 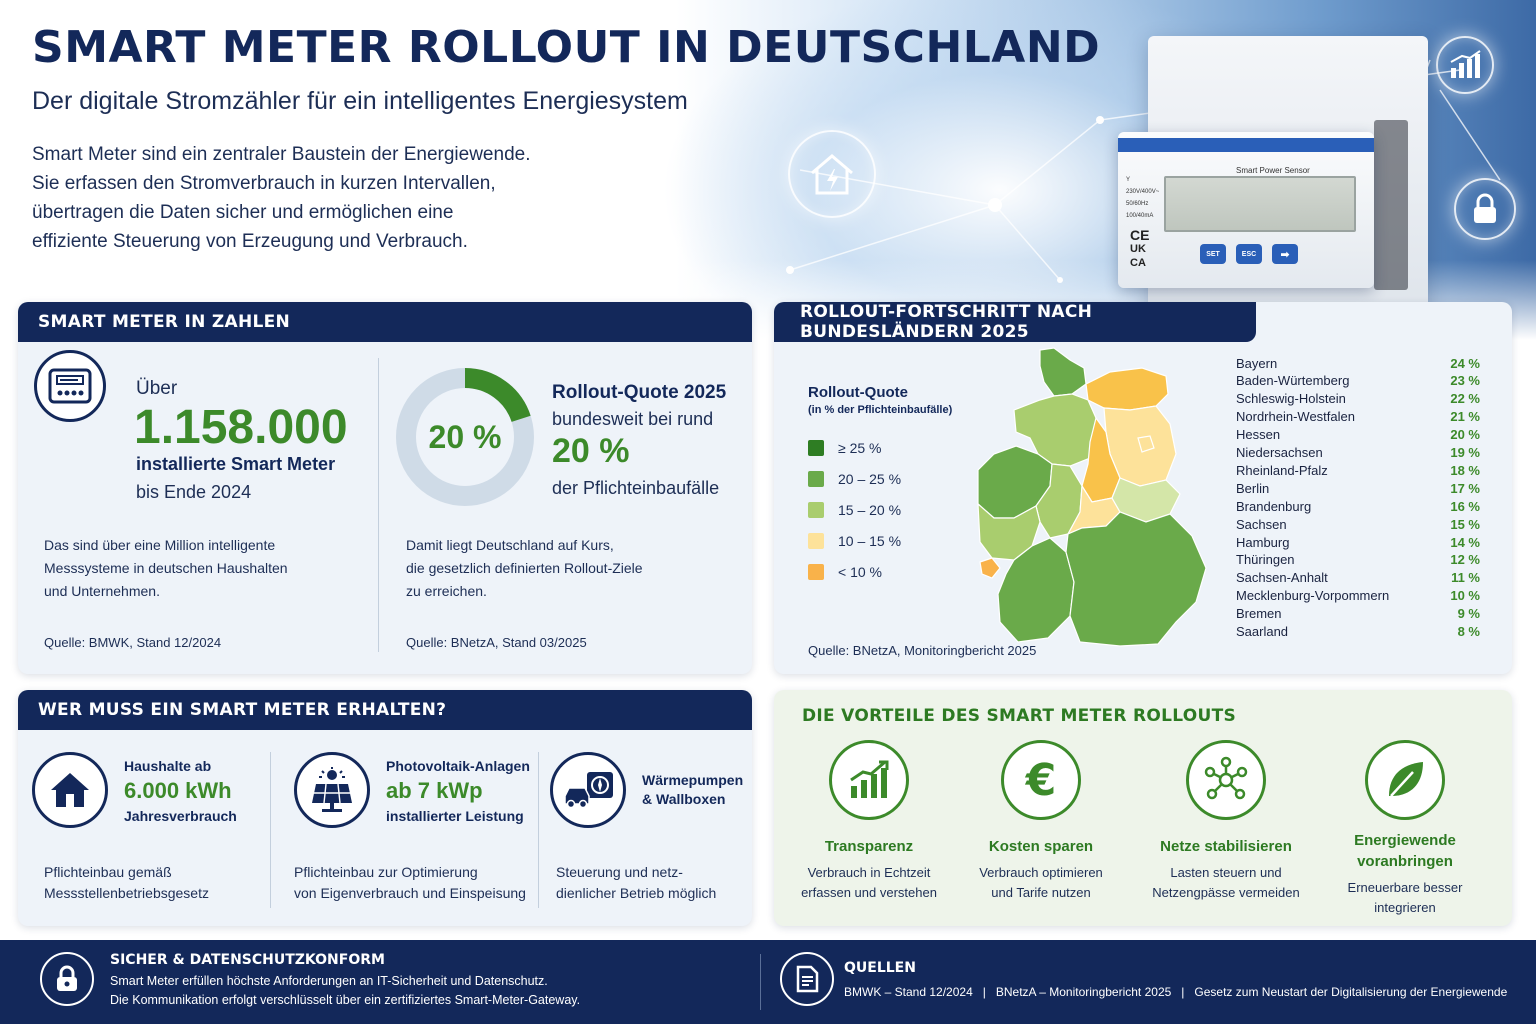 What do you see at coordinates (194, 492) in the screenshot?
I see `meter-count-post: bis Ende 2024` at bounding box center [194, 492].